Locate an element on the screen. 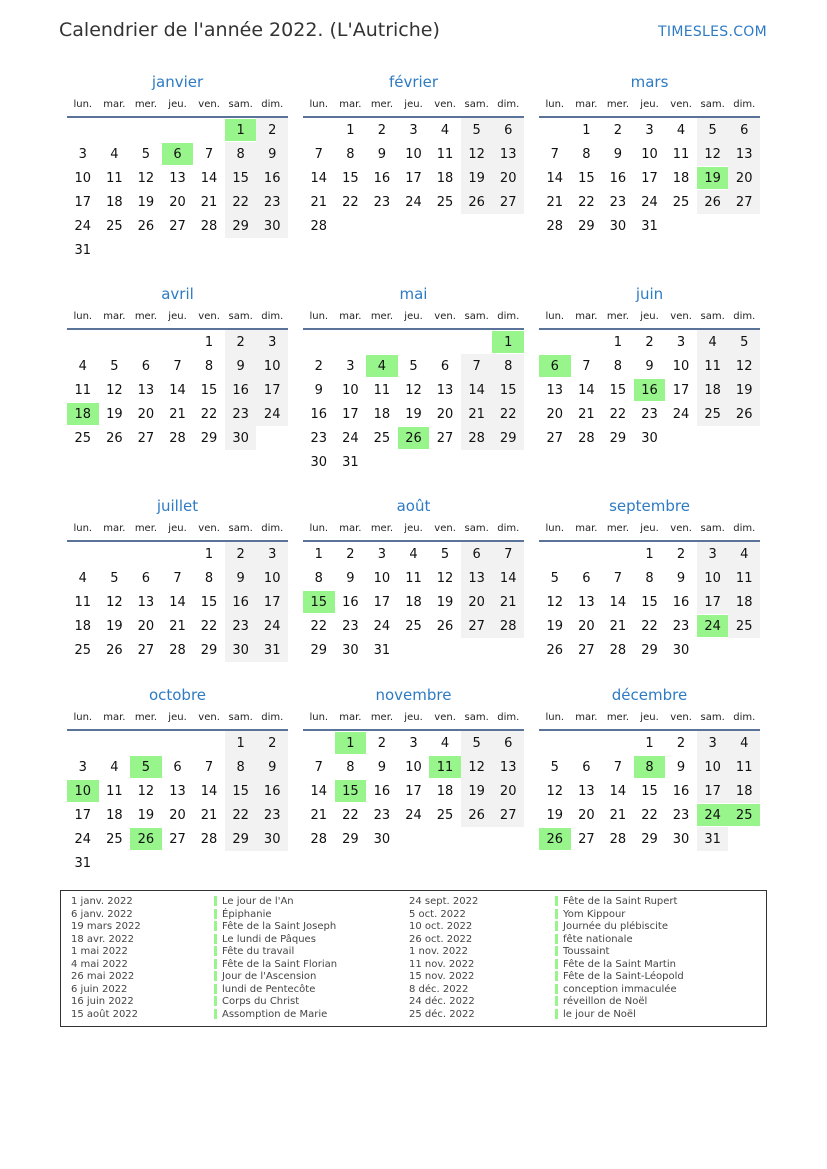 The height and width of the screenshot is (1169, 827). holiday-name-text: Assomption de Marie is located at coordinates (275, 1014).